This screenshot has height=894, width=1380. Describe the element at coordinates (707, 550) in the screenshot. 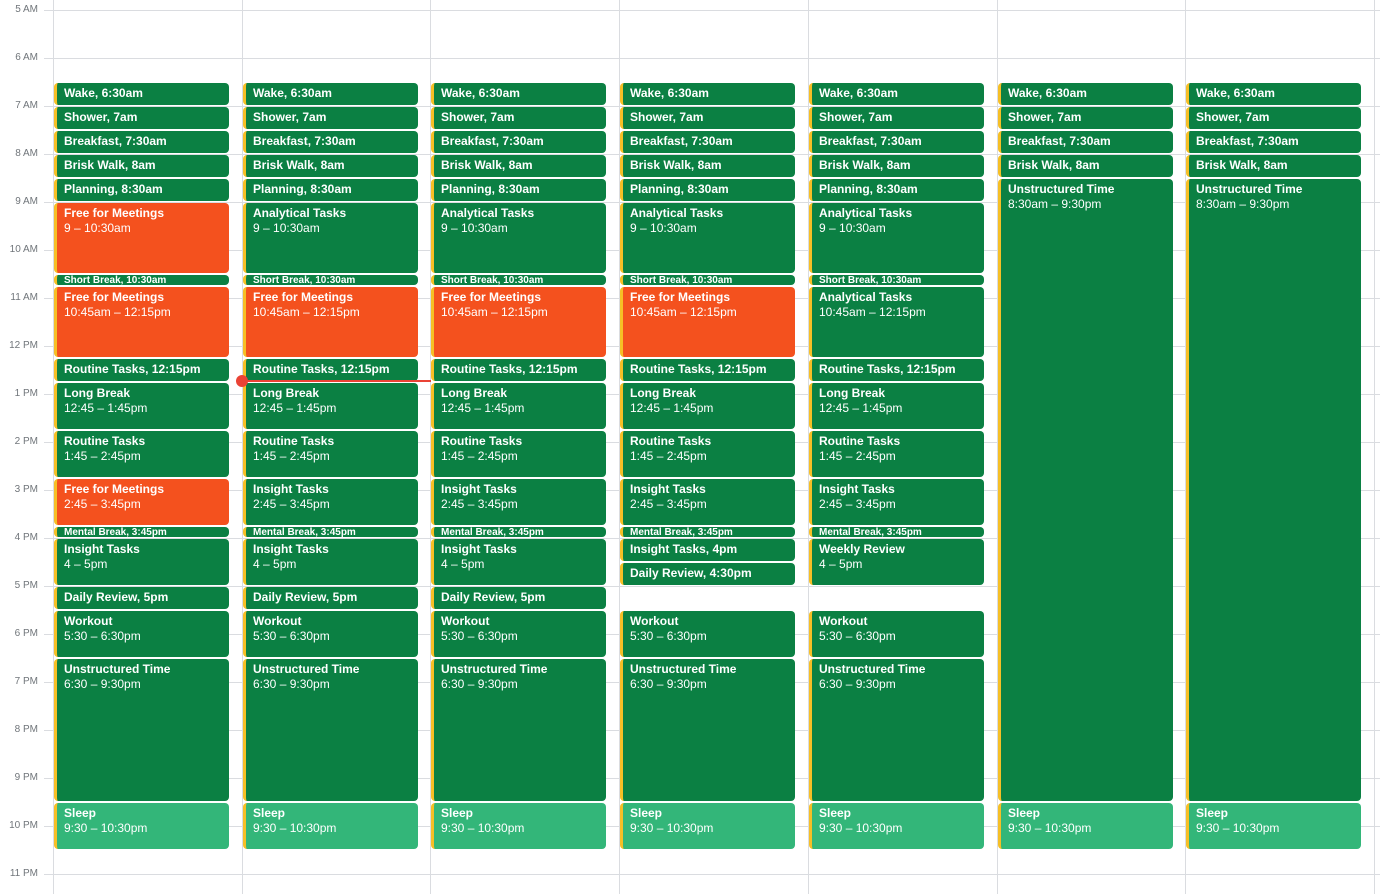

I see `calendar-event: Insight Tasks, 4pm` at that location.